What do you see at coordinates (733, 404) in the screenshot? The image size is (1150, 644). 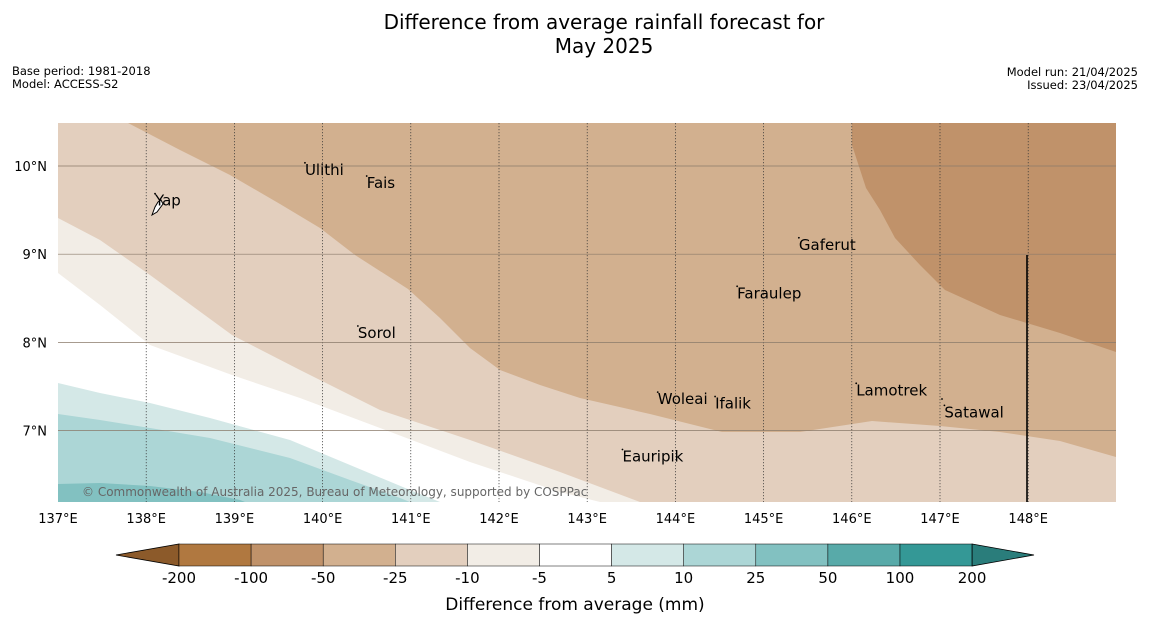 I see `place-label-ifalik: Ifalik` at bounding box center [733, 404].